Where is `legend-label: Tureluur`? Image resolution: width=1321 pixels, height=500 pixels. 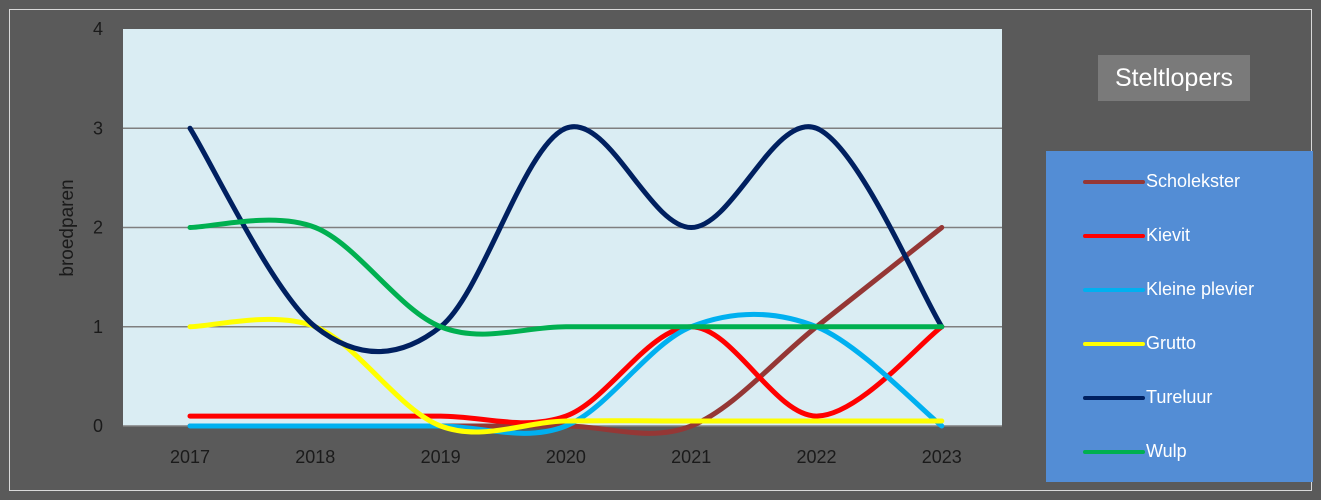 legend-label: Tureluur is located at coordinates (1179, 397).